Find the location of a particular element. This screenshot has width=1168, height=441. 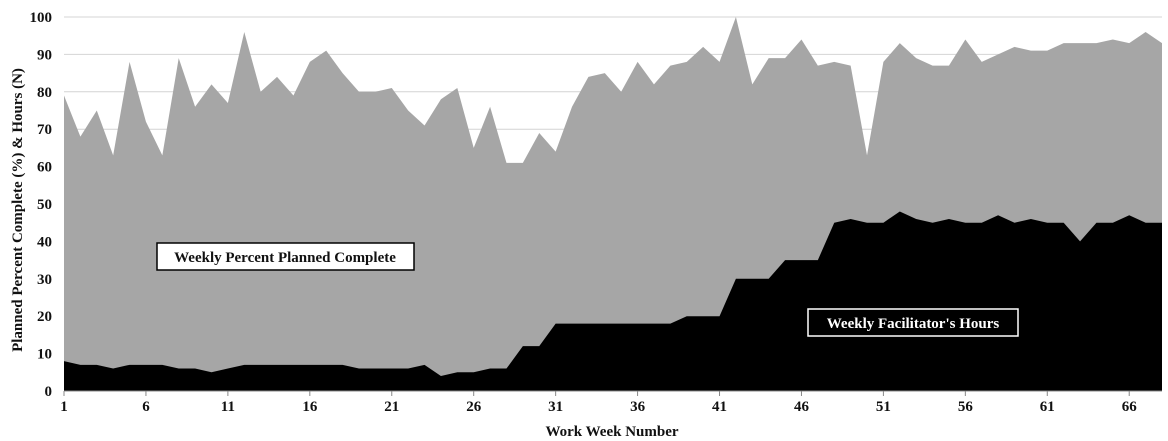

x-tick-label: 1 is located at coordinates (64, 407).